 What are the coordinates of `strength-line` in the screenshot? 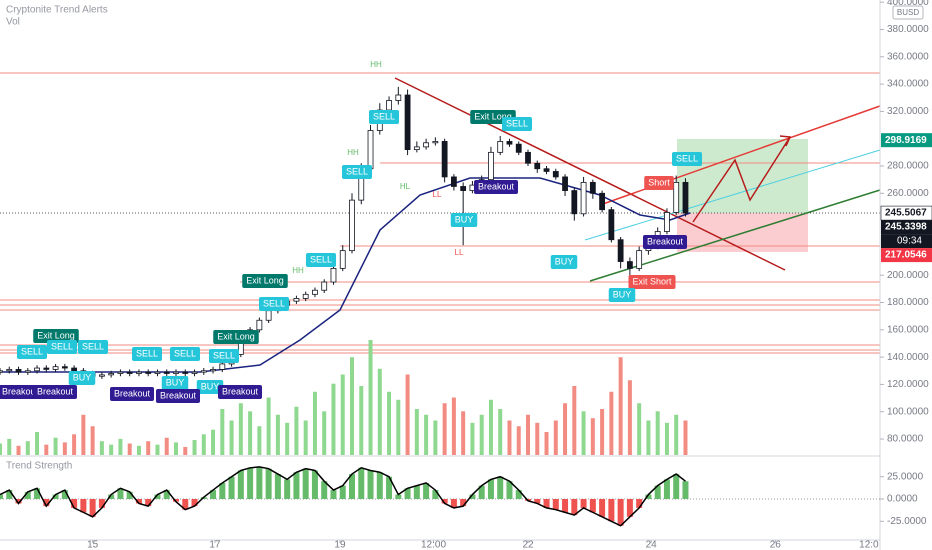 It's located at (343, 496).